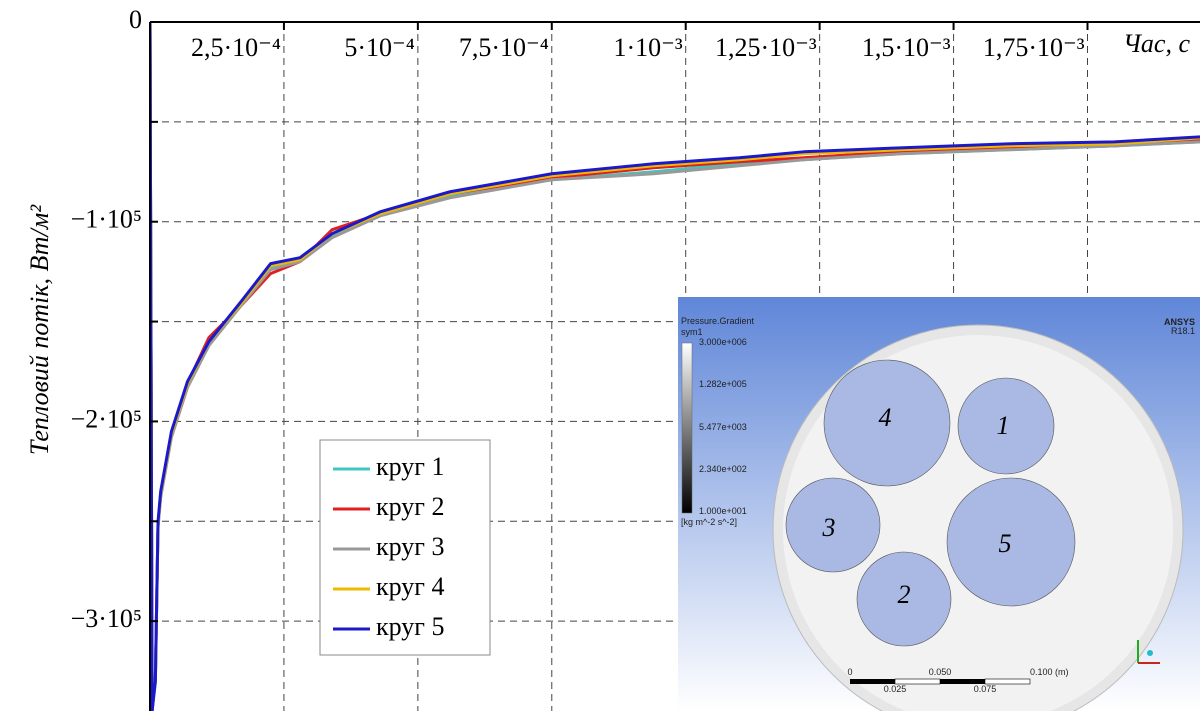 The image size is (1200, 711). Describe the element at coordinates (410, 466) in the screenshot. I see `legend-label: круг 1` at that location.